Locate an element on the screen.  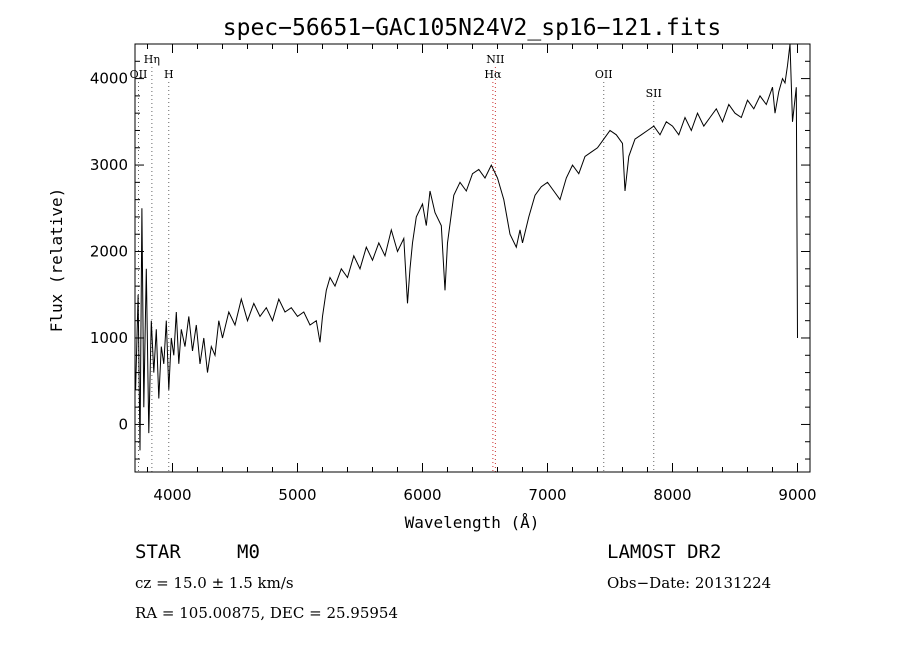
marker-label: Hα is located at coordinates (493, 74).